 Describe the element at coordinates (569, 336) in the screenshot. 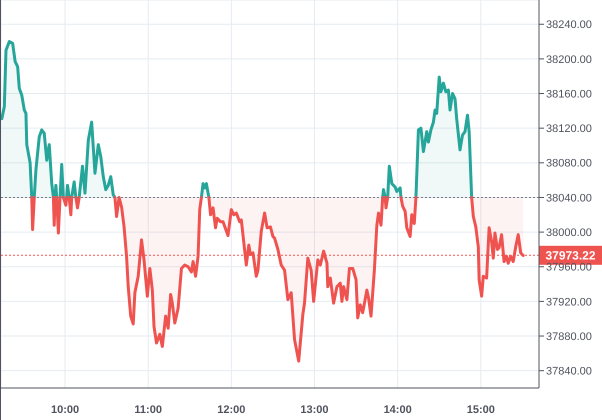

I see `y-tick-label: 37880.00` at that location.